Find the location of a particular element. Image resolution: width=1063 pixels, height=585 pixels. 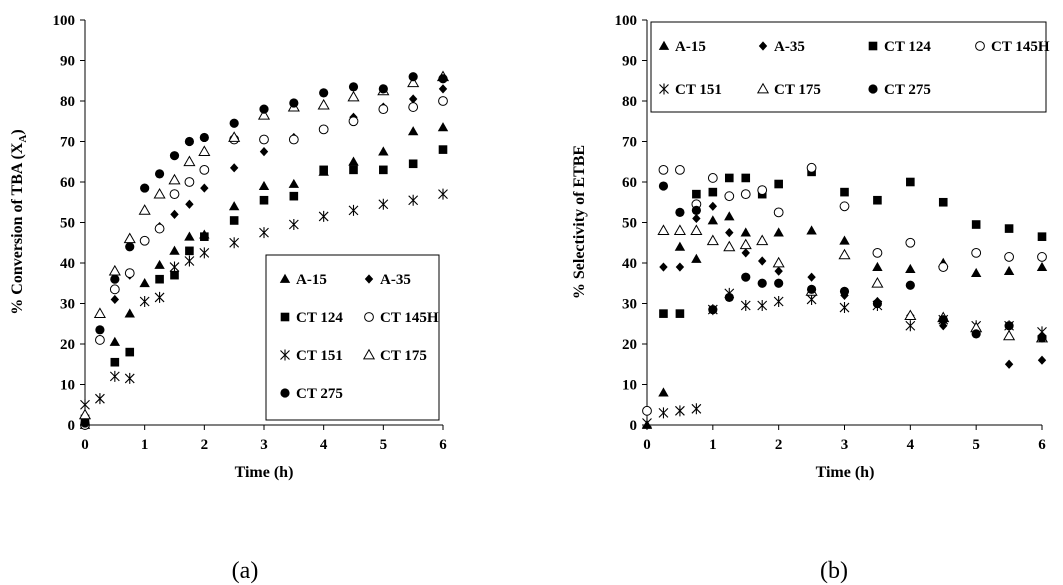

y-tick-label: 80 is located at coordinates (67, 102).